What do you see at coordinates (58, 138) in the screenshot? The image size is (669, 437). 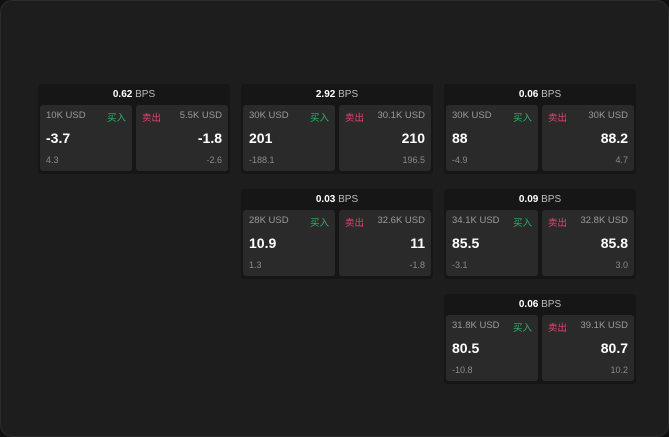 I see `bid-price: -3.7` at bounding box center [58, 138].